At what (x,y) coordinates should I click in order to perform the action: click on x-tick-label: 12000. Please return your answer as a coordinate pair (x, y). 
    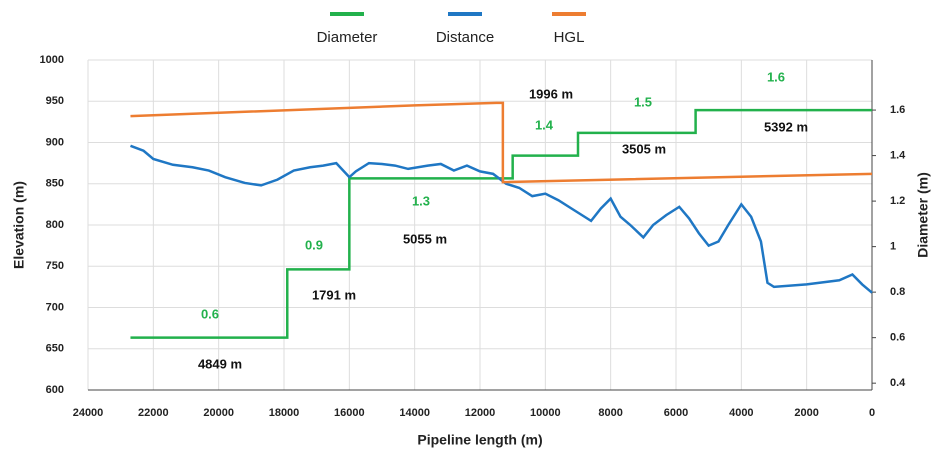
    Looking at the image, I should click on (480, 413).